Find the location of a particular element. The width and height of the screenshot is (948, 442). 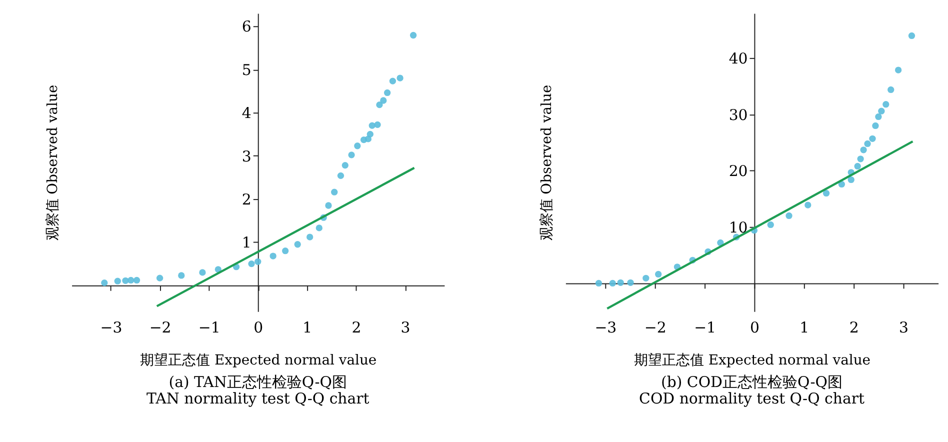

y-tick-label: 3 is located at coordinates (247, 156).